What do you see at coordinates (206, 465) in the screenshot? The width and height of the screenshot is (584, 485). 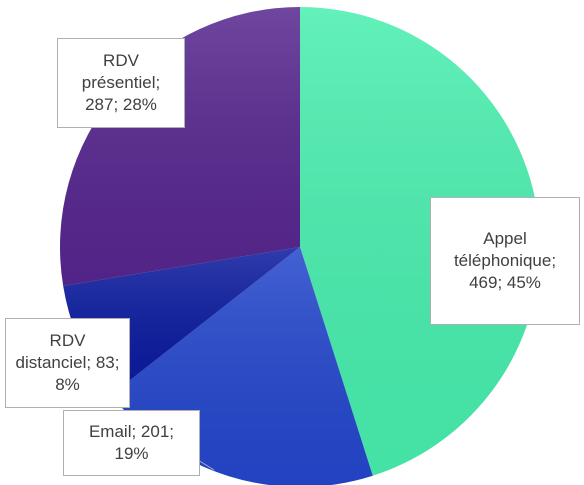 I see `leader-line` at bounding box center [206, 465].